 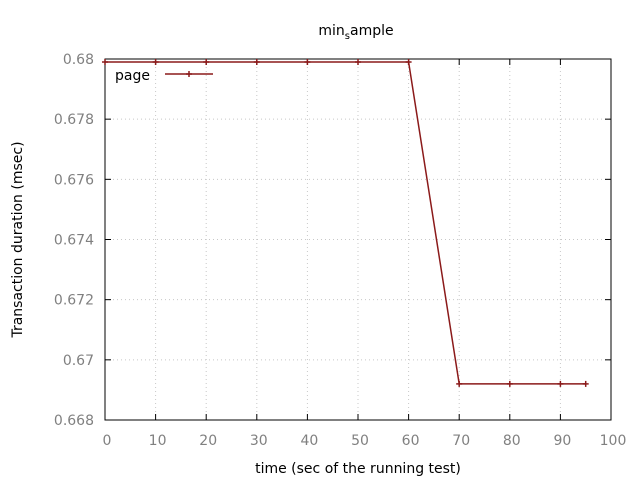 I want to click on x-axis-label: time (sec of the running test), so click(x=358, y=469).